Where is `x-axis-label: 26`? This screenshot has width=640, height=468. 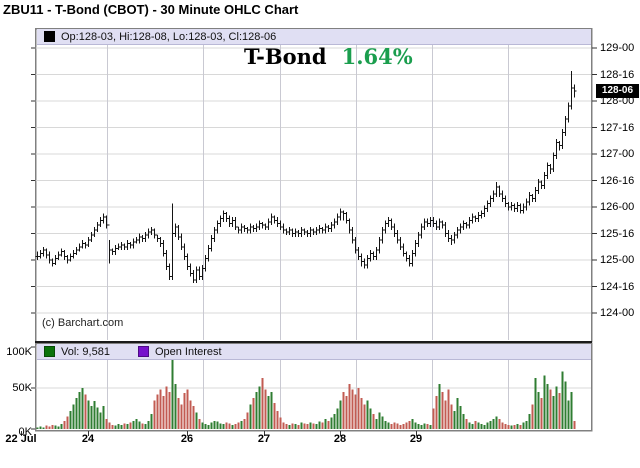 x-axis-label: 26 is located at coordinates (187, 439).